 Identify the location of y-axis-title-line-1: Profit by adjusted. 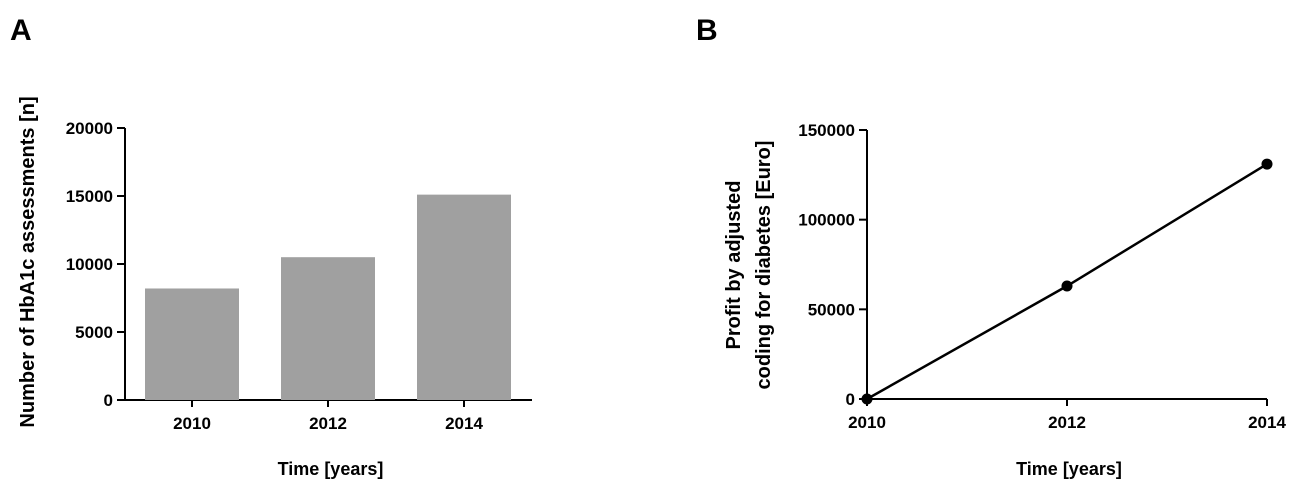
(734, 265).